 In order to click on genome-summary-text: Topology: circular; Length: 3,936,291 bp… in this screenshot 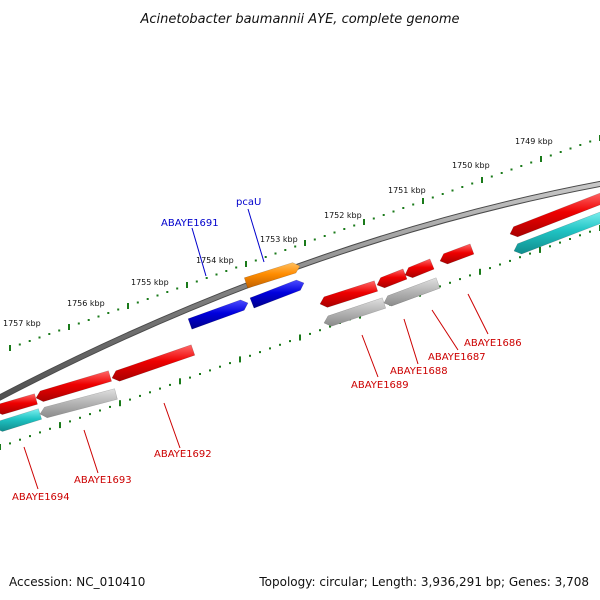, I will do `click(423, 582)`.